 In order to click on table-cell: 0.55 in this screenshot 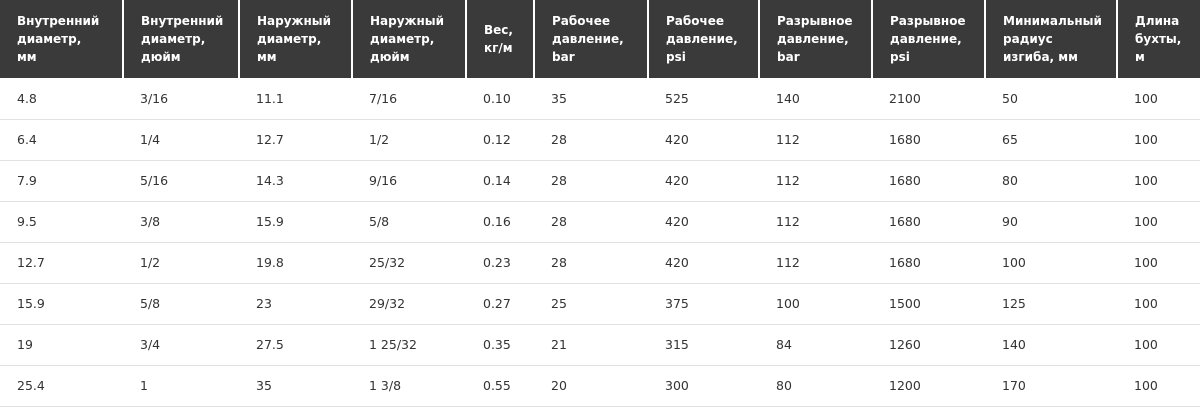, I will do `click(500, 386)`.